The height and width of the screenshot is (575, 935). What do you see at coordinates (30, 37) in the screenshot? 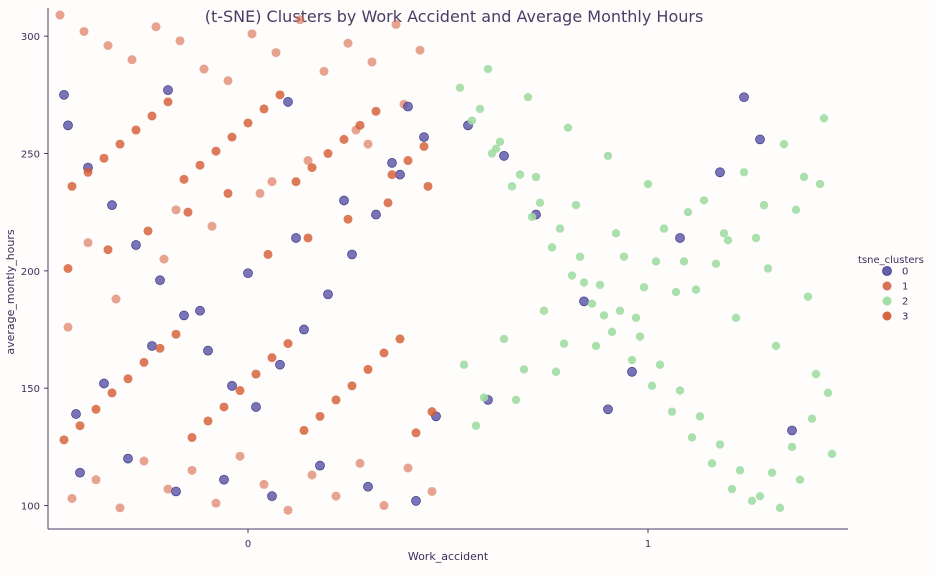
I see `y-tick-label: 300` at bounding box center [30, 37].